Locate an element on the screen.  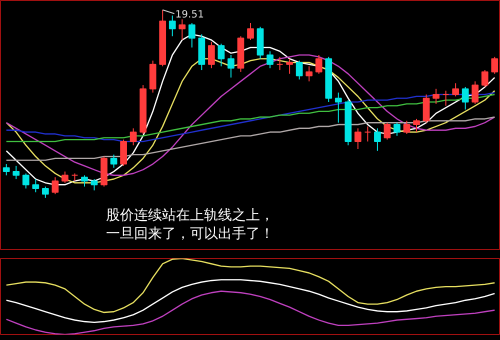
annotation: 19.51 is located at coordinates (189, 15).